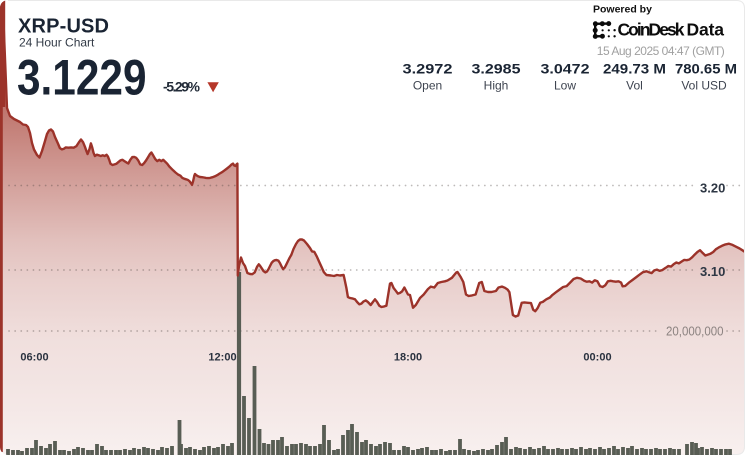  Describe the element at coordinates (57, 43) in the screenshot. I see `svg-text: 24 Hour Chart` at that location.